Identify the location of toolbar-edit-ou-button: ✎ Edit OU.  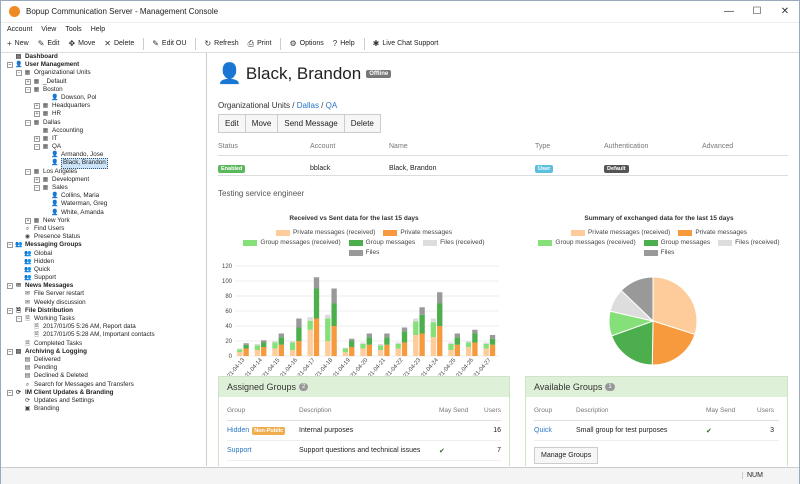
(169, 43).